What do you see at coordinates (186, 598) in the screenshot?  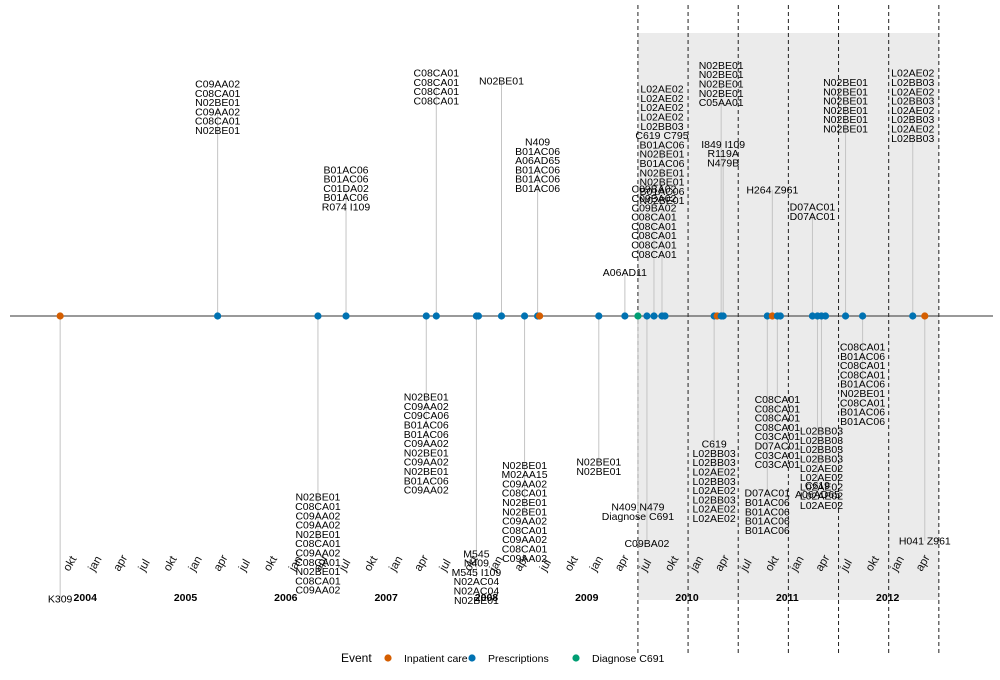 I see `year-label: 2005` at bounding box center [186, 598].